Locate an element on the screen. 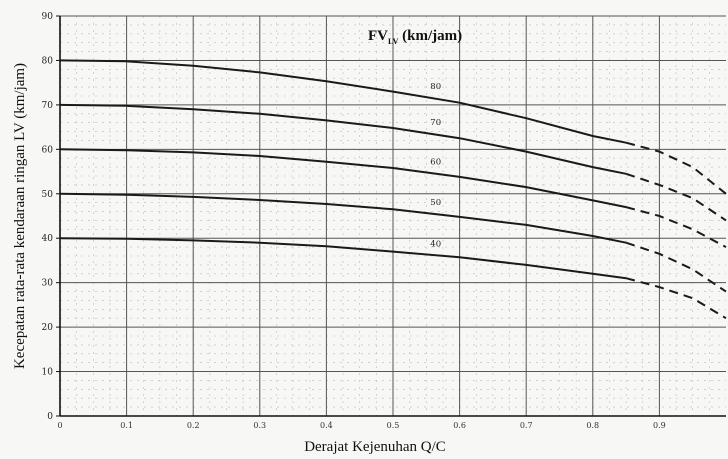 The image size is (728, 459). legend-title: FVLV (km/jam) is located at coordinates (415, 37).